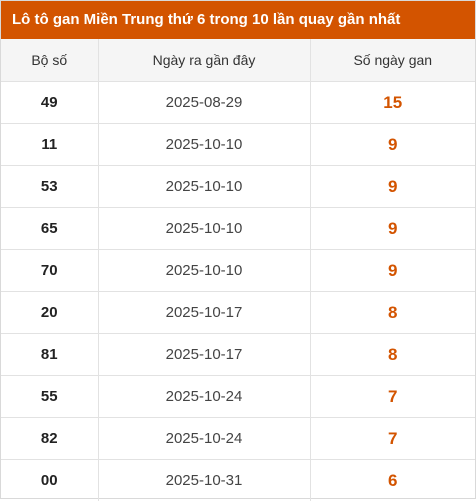  What do you see at coordinates (49, 313) in the screenshot?
I see `row-number: 20` at bounding box center [49, 313].